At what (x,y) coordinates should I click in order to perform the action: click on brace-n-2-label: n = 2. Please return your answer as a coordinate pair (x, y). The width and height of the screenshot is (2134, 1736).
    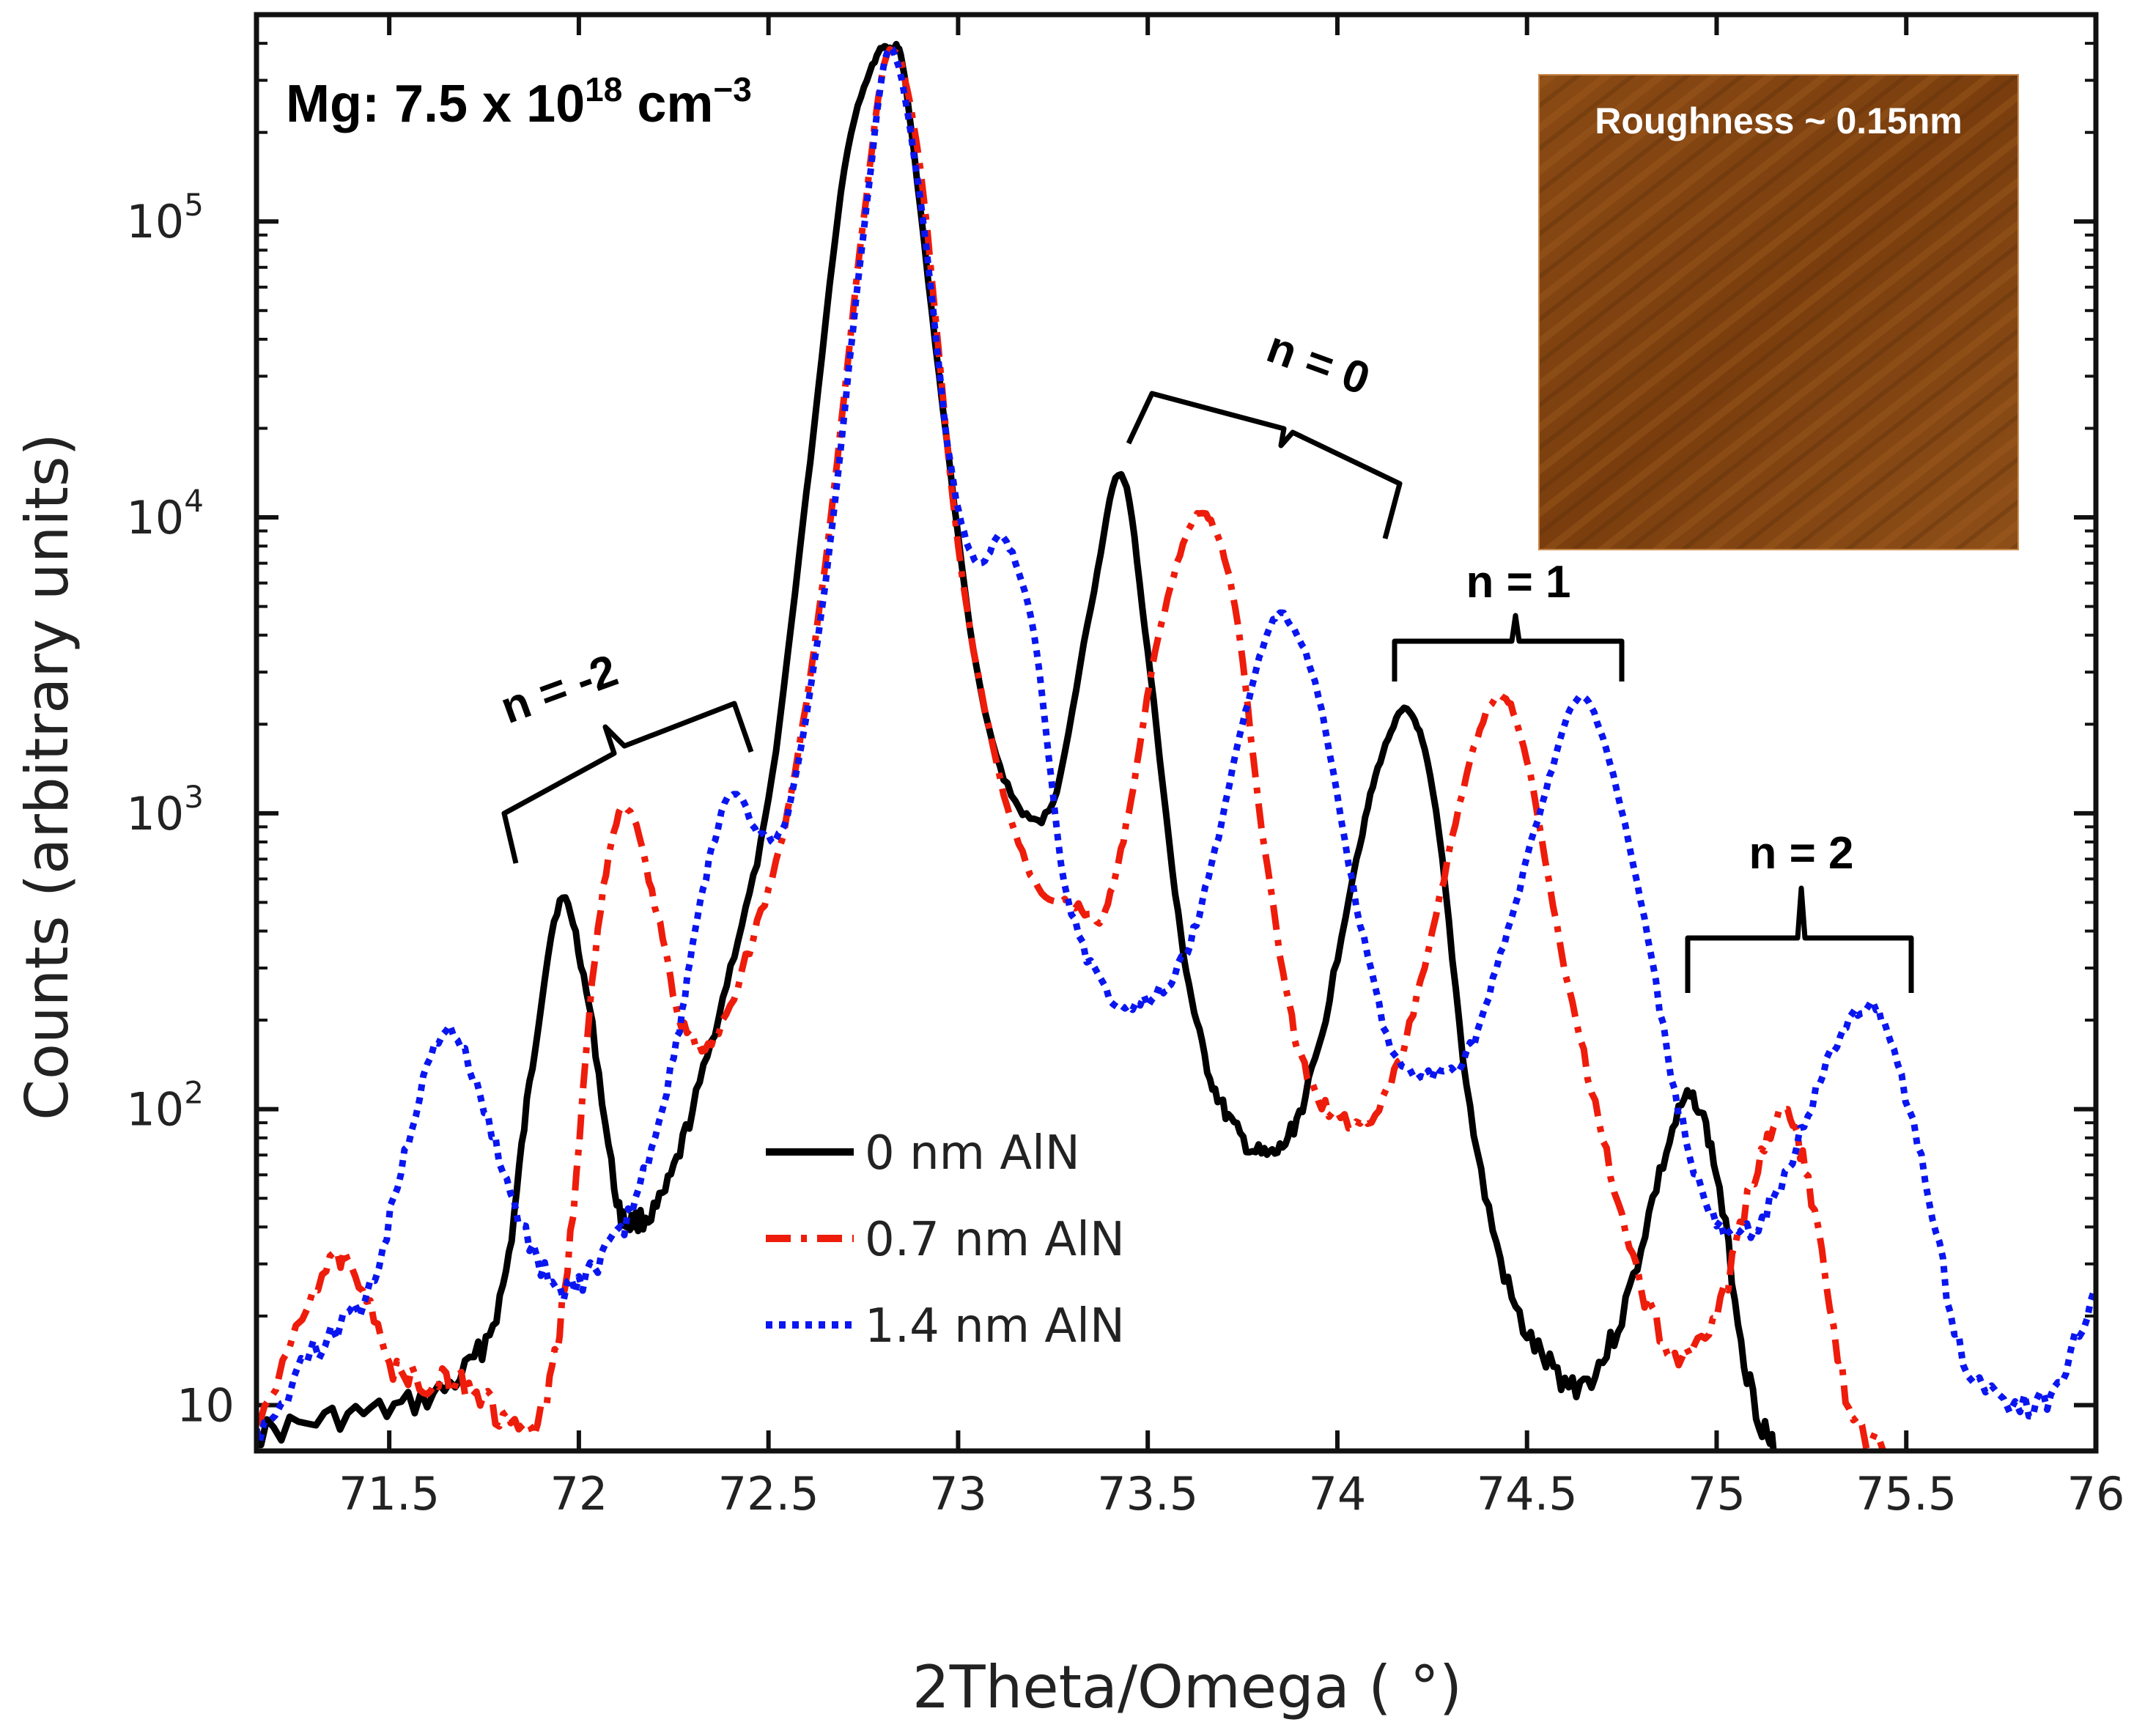
    Looking at the image, I should click on (1801, 853).